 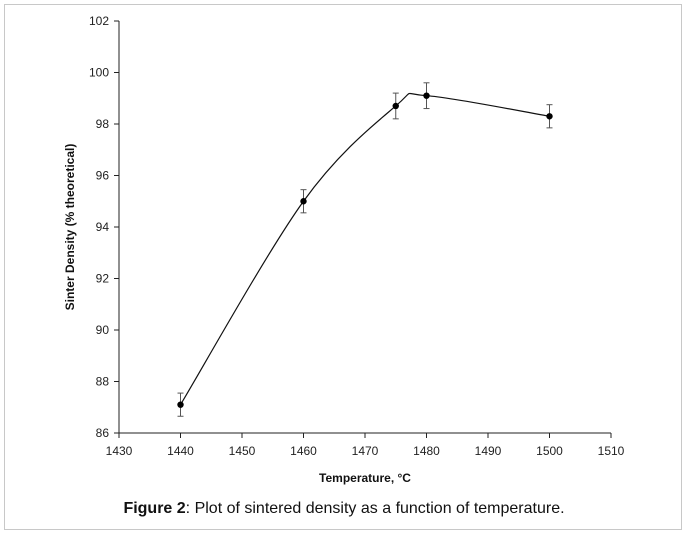 What do you see at coordinates (119, 451) in the screenshot?
I see `x-tick-label: 1430` at bounding box center [119, 451].